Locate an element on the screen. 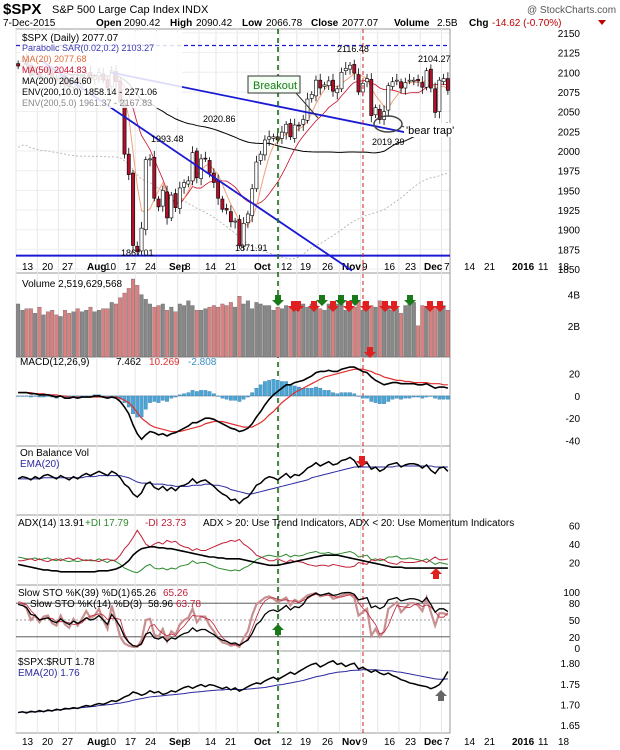 This screenshot has height=750, width=620. x-tick-label: 21 is located at coordinates (490, 267).